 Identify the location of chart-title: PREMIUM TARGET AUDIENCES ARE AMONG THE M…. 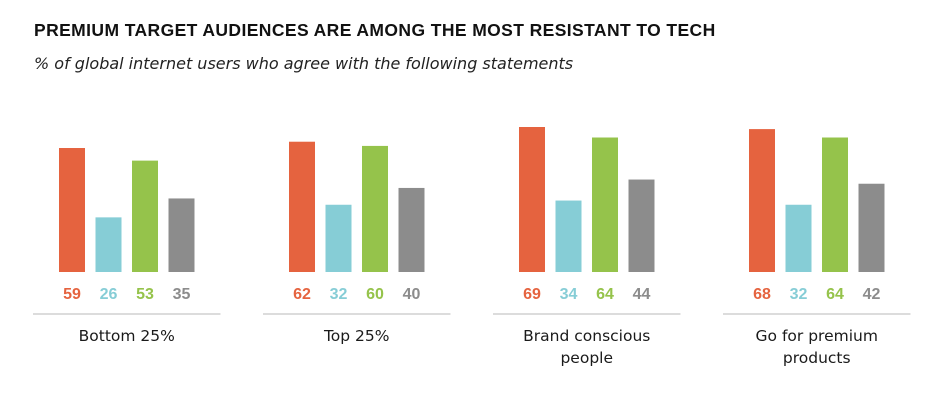
(375, 30).